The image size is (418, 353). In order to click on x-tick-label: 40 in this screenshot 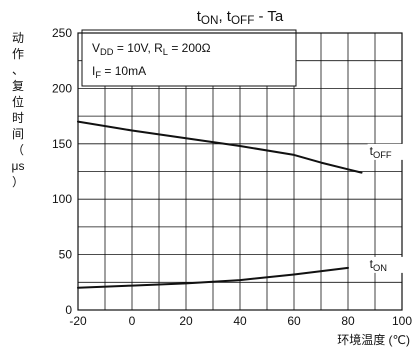, I will do `click(240, 321)`.